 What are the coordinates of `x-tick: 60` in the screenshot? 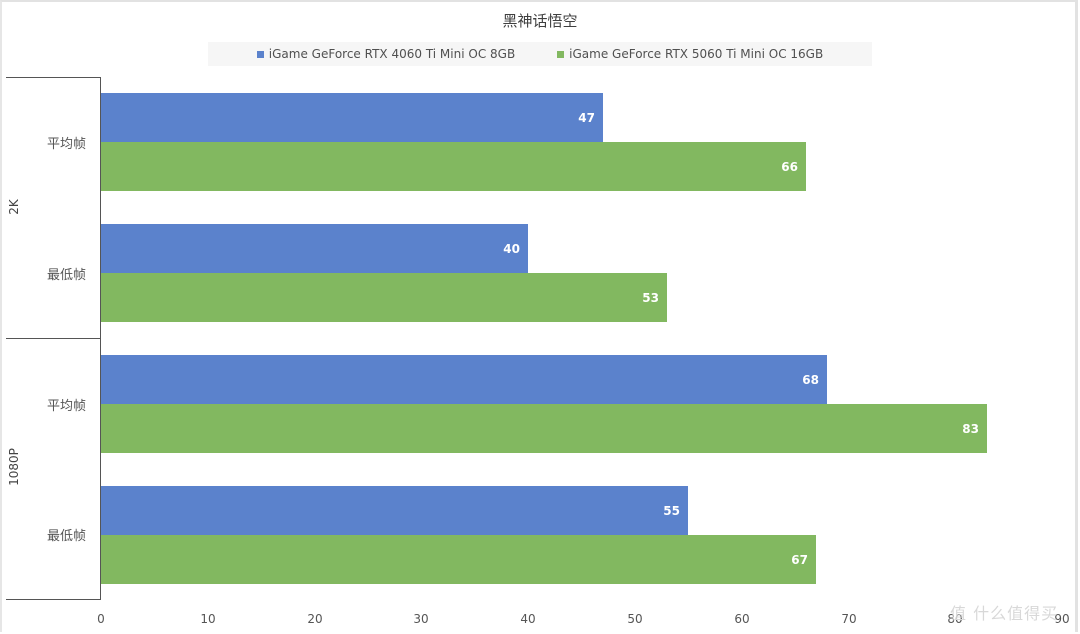 It's located at (742, 619).